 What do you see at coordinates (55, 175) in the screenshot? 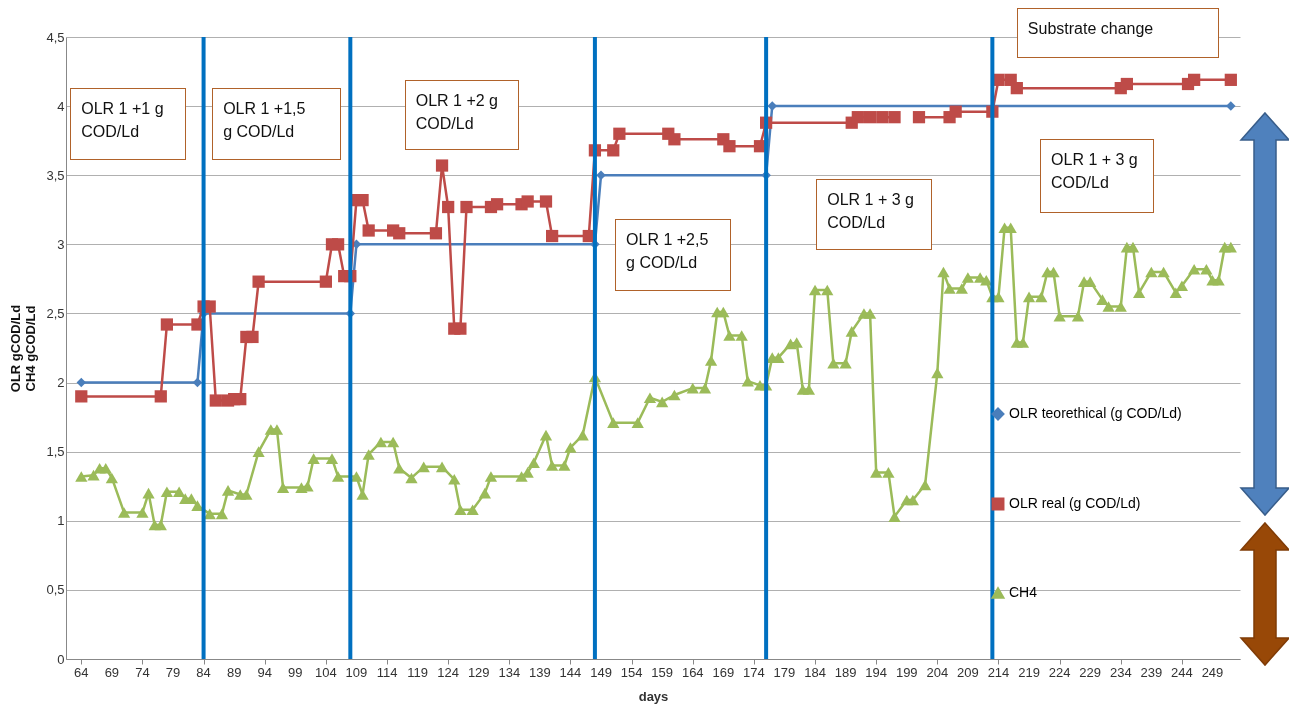
I see `y-tick-label: 3,5` at bounding box center [55, 175].